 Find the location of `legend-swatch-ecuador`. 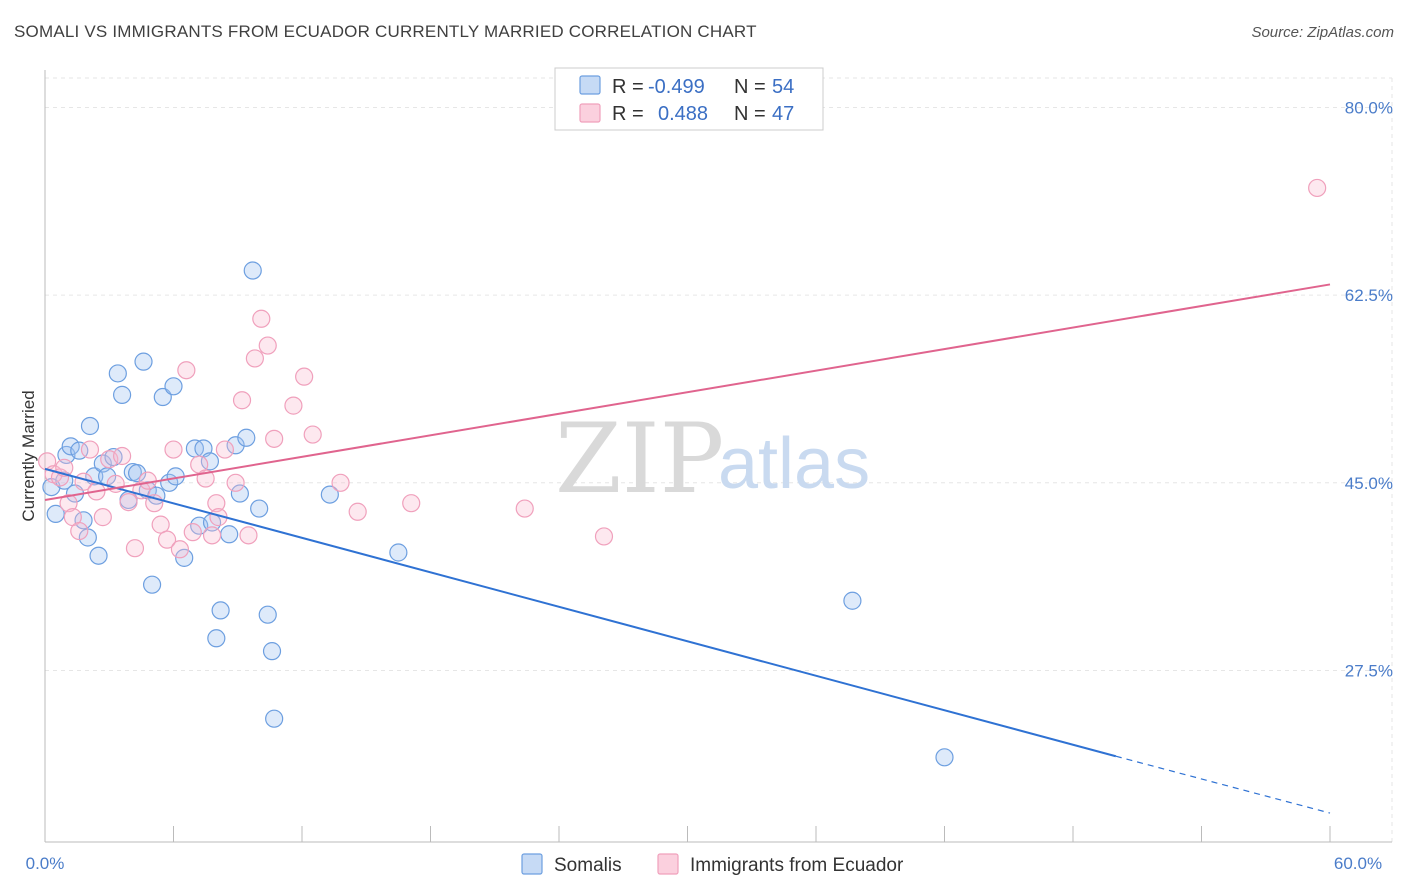

legend-swatch-ecuador is located at coordinates (590, 113).